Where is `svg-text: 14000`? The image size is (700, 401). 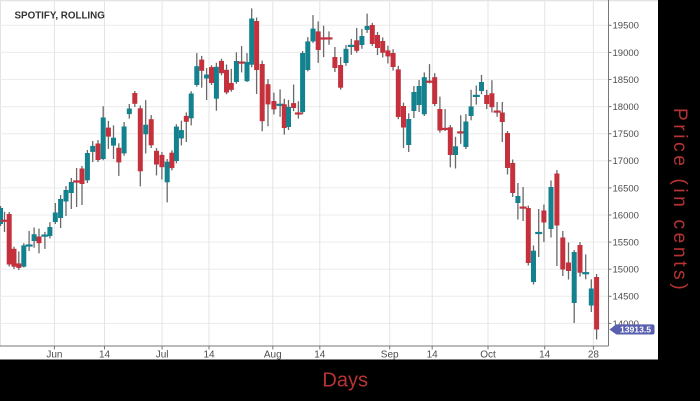 svg-text: 14000 is located at coordinates (626, 324).